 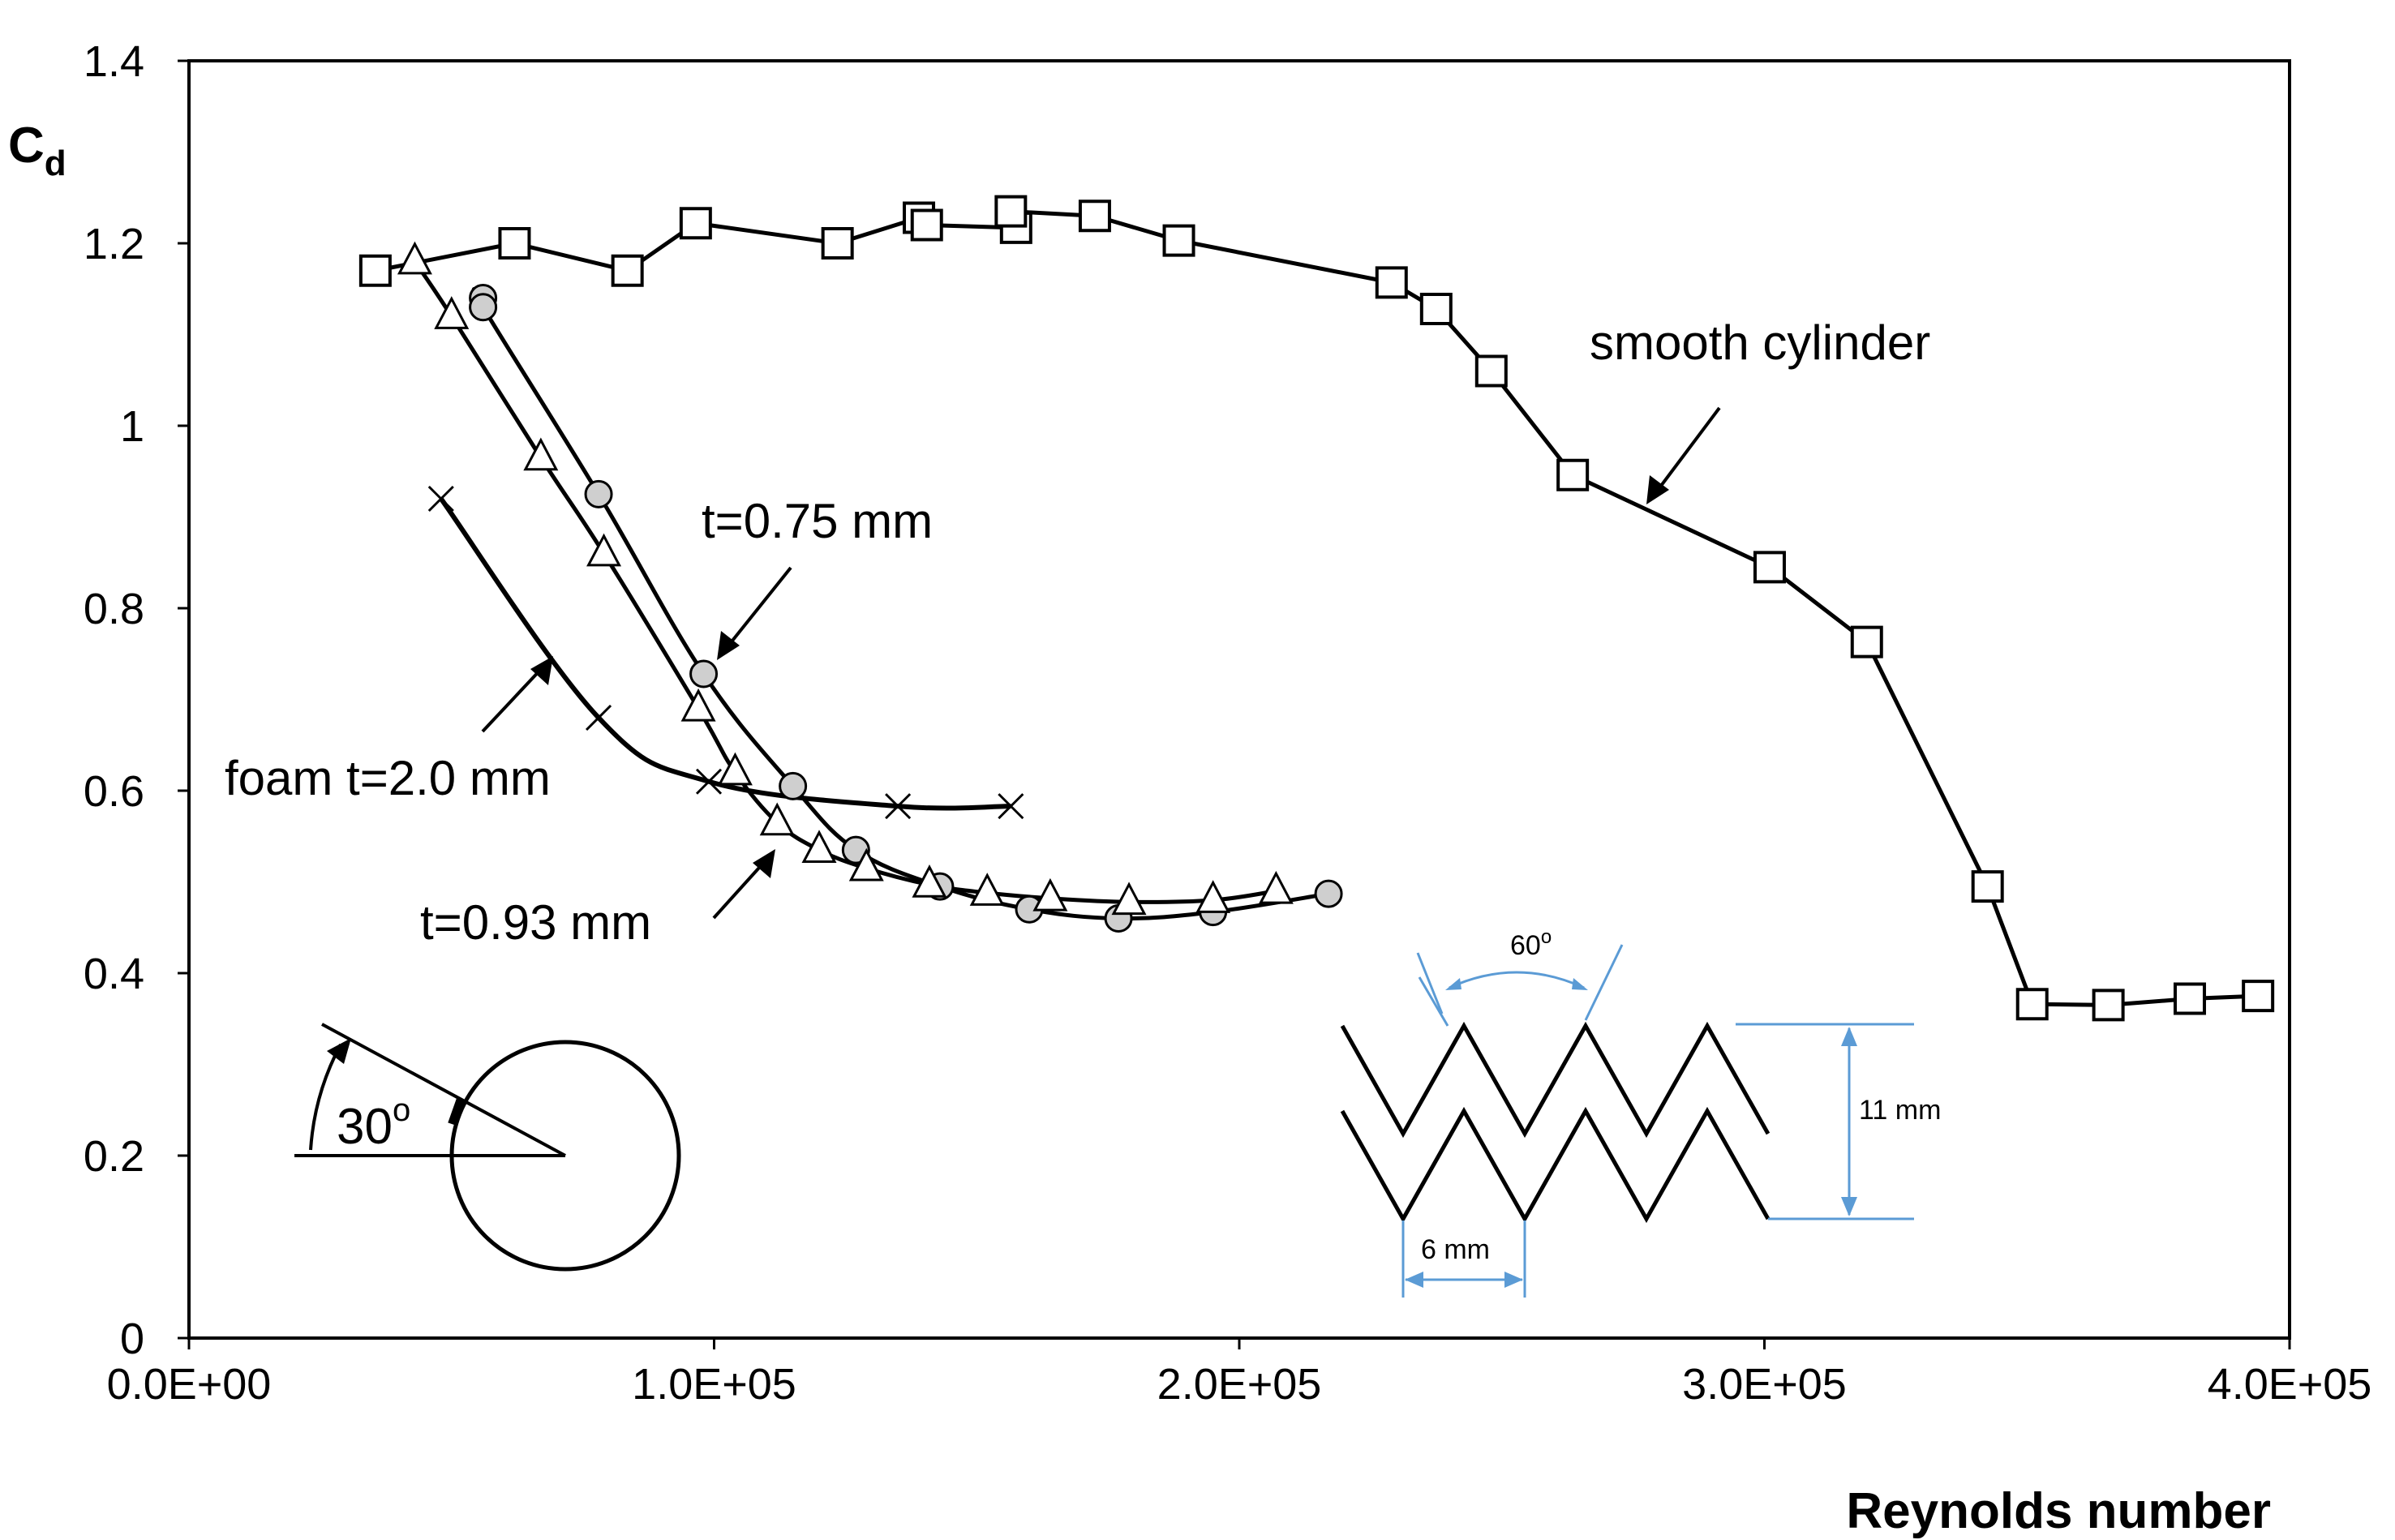 I want to click on x-axis-title: Reynolds number, so click(x=2058, y=1511).